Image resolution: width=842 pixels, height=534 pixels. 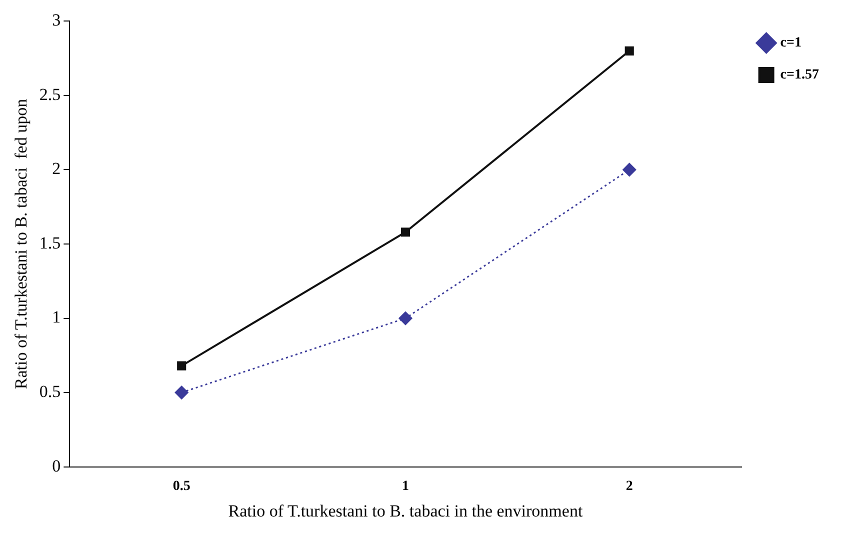 What do you see at coordinates (50, 391) in the screenshot?
I see `y-tick-label: 0.5` at bounding box center [50, 391].